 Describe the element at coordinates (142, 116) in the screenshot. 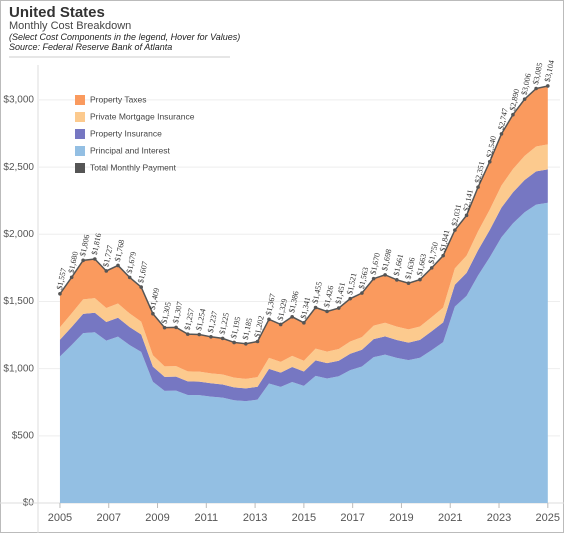

I see `legend-label: Private Mortgage Insurance` at that location.